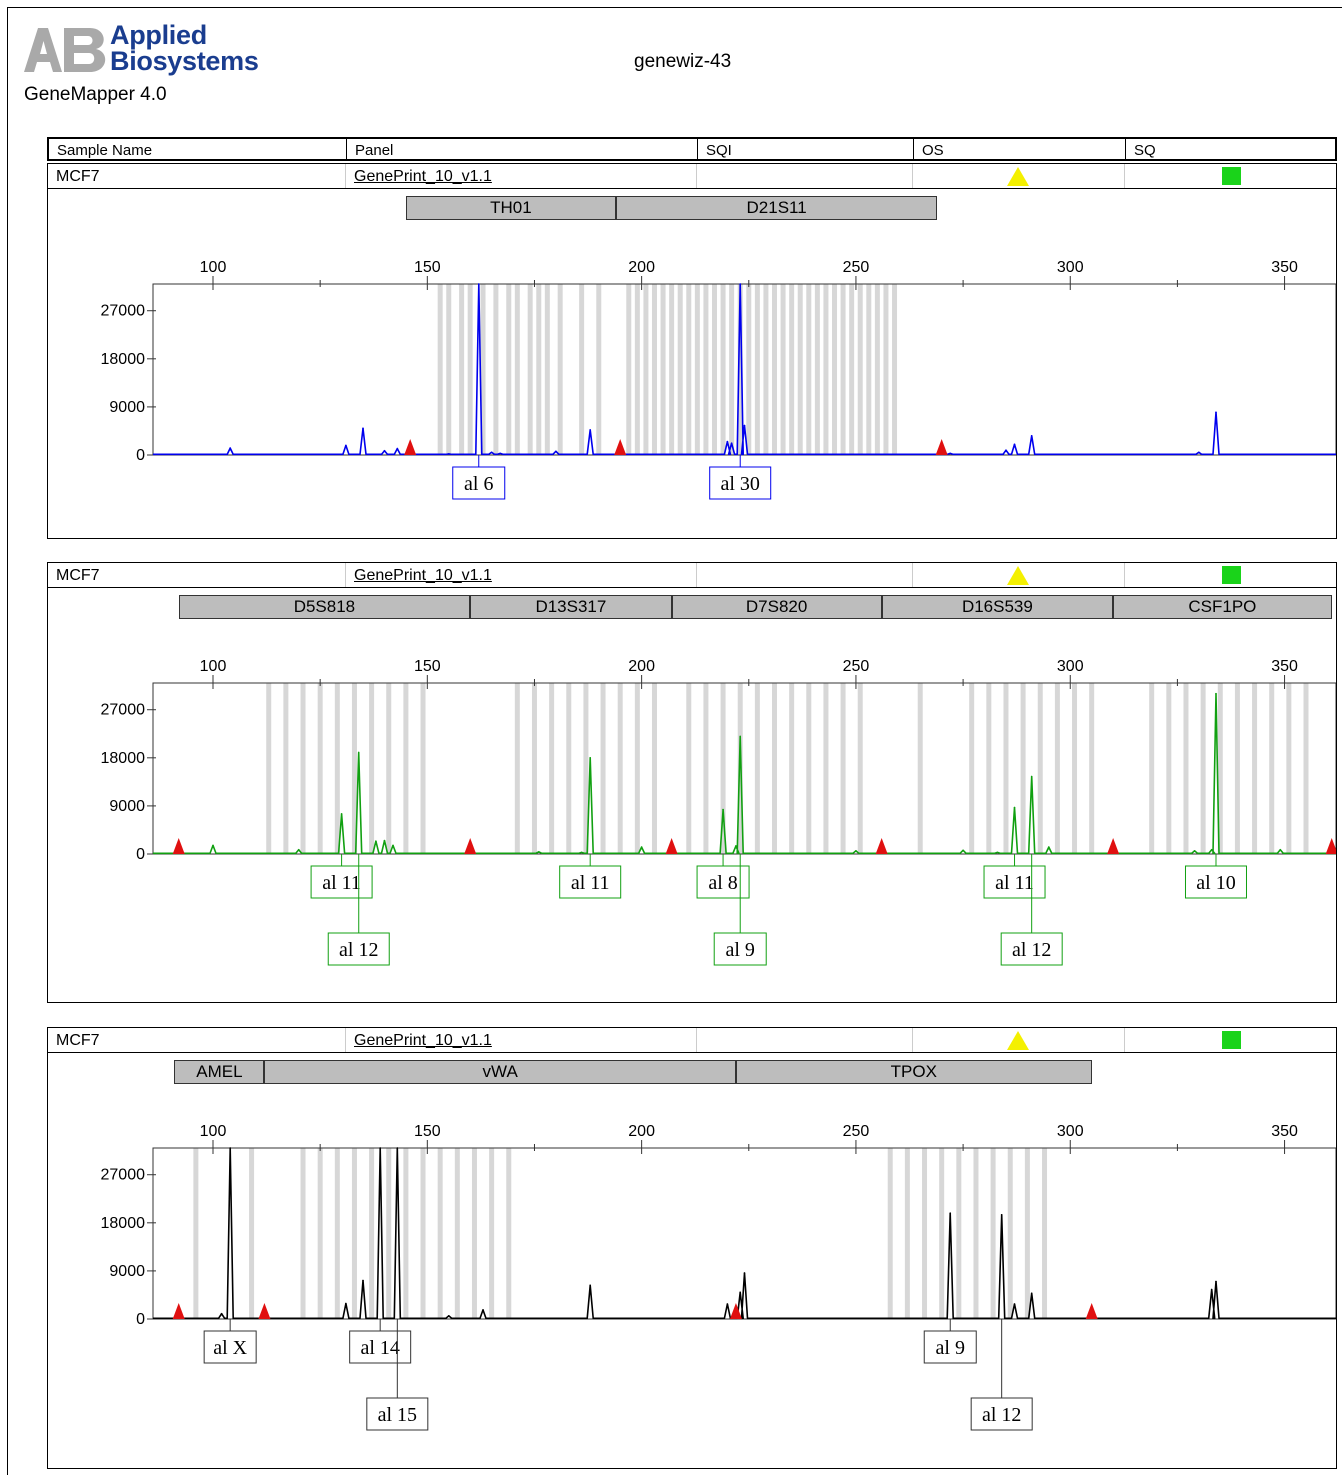 This screenshot has width=1342, height=1475. I want to click on marker-d5s818: D5S818, so click(324, 607).